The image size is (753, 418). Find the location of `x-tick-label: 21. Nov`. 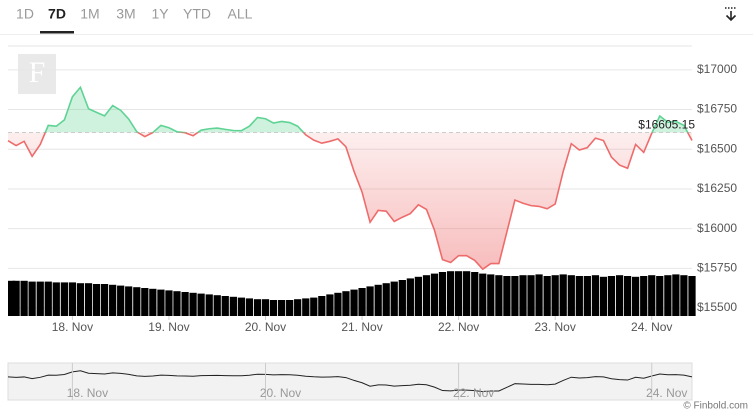

x-tick-label: 21. Nov is located at coordinates (361, 327).